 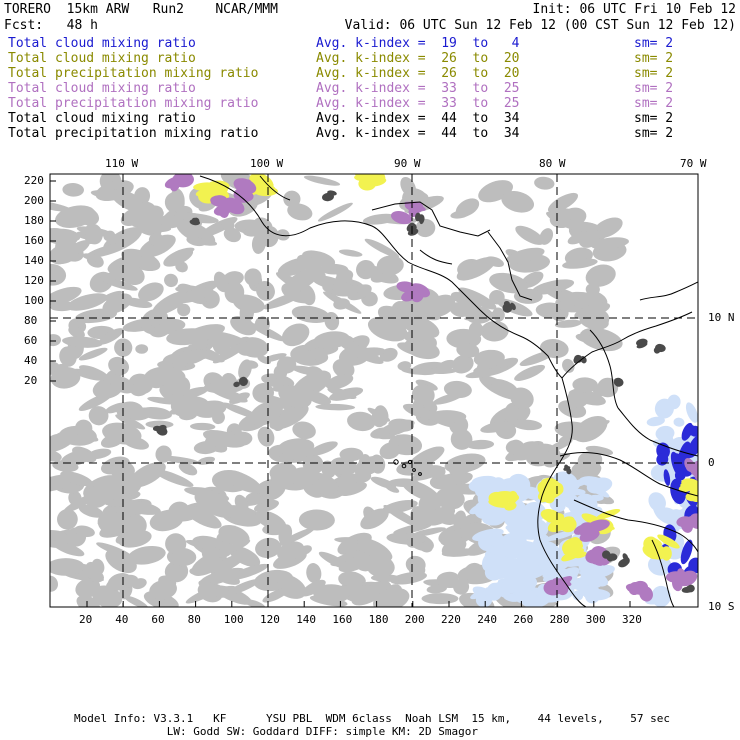 I want to click on x-tick-label: 60, so click(x=158, y=619).